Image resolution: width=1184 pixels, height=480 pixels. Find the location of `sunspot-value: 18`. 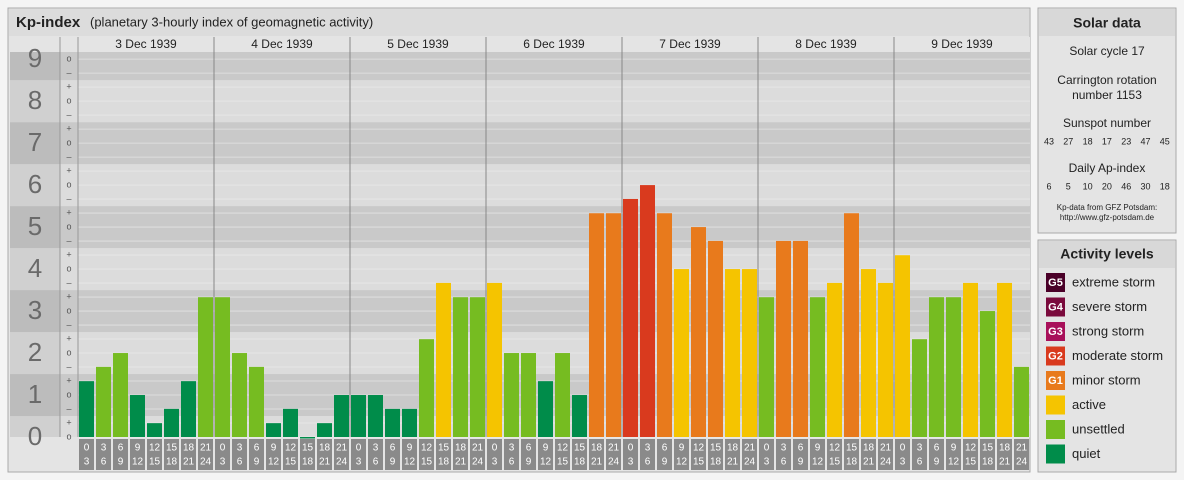

sunspot-value: 18 is located at coordinates (1088, 141).